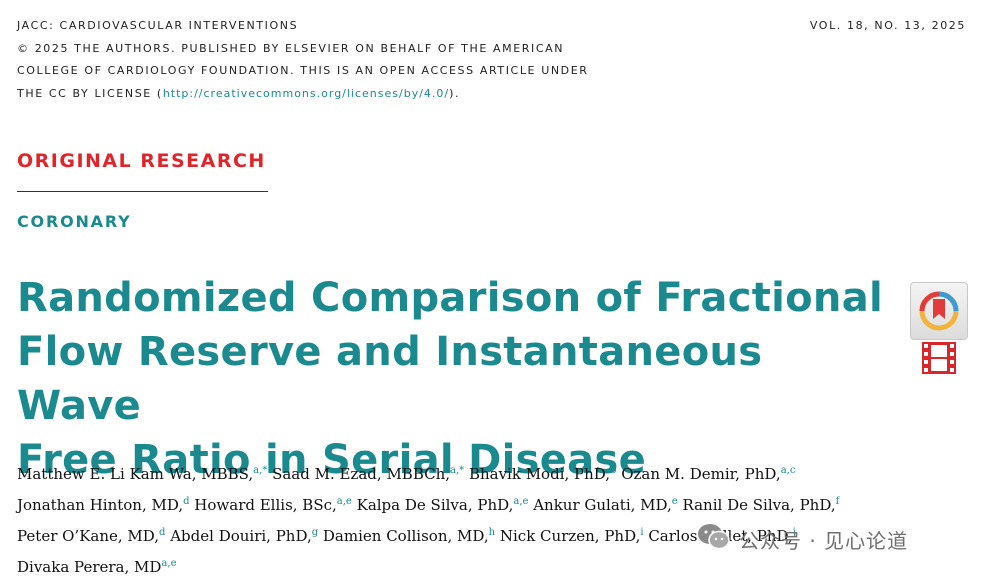  I want to click on affiliation-marker: g, so click(315, 532).